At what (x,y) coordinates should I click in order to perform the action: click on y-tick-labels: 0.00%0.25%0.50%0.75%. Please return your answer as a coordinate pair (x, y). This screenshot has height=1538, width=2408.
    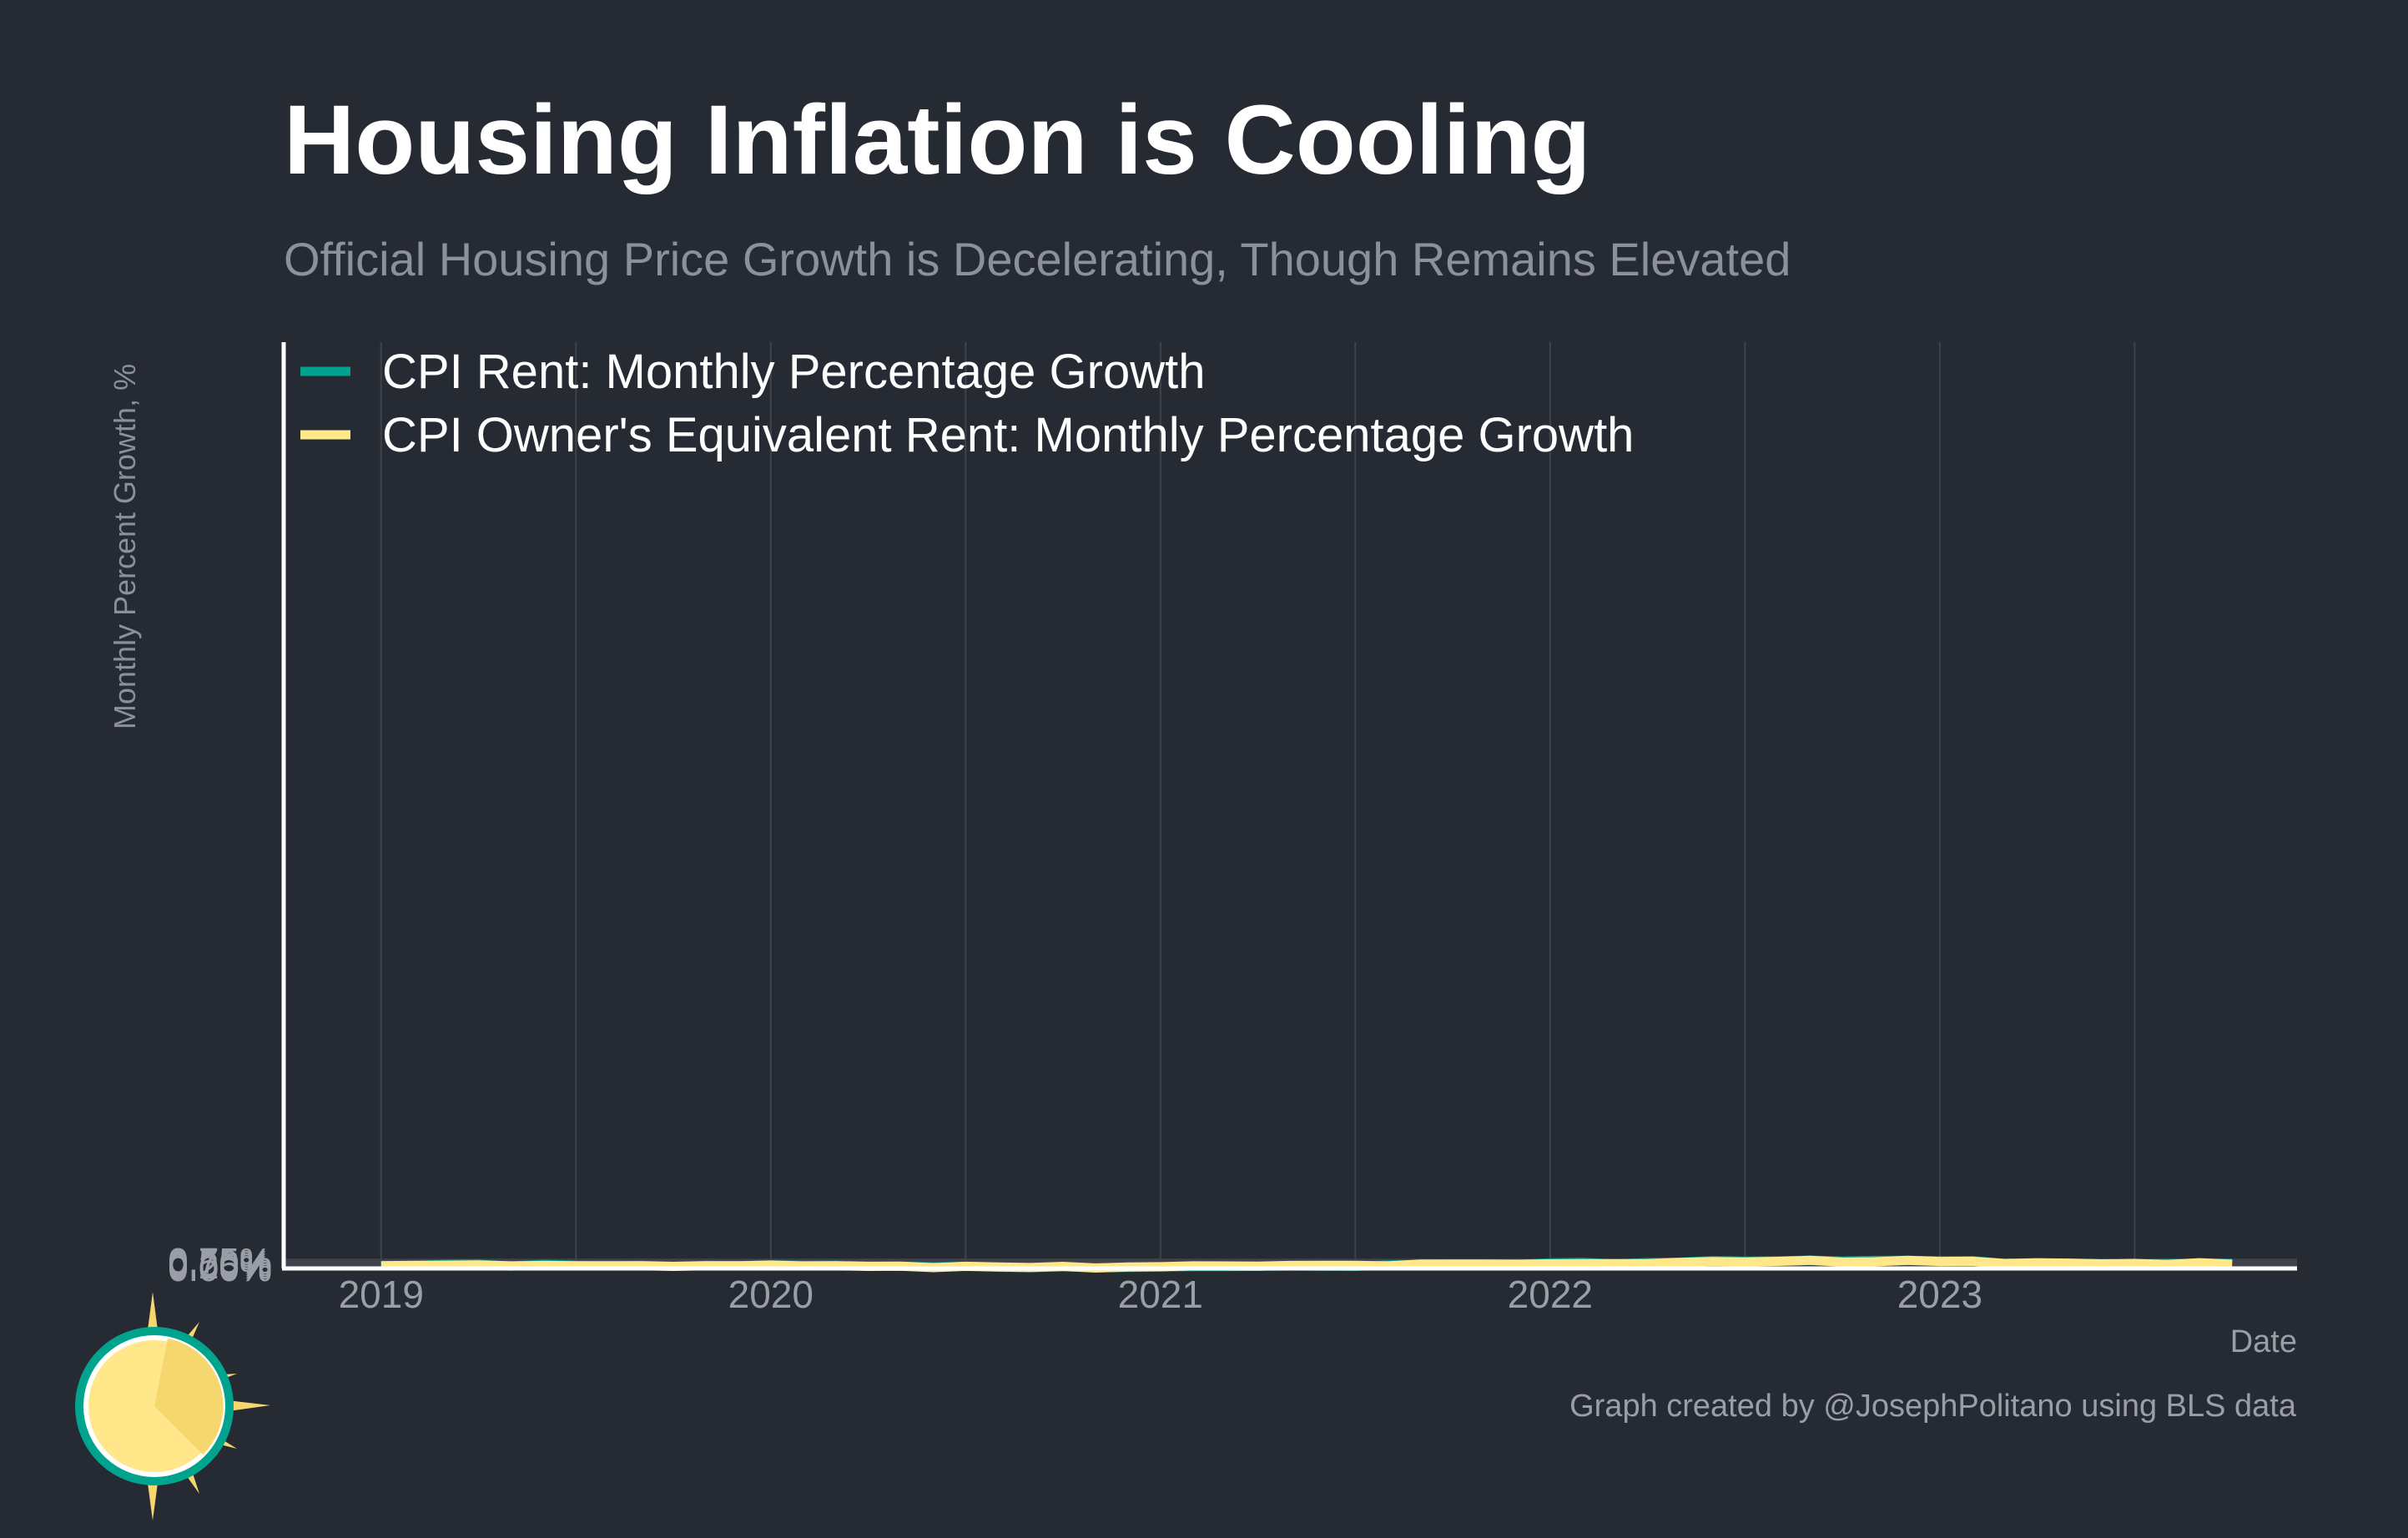
    Looking at the image, I should click on (220, 1265).